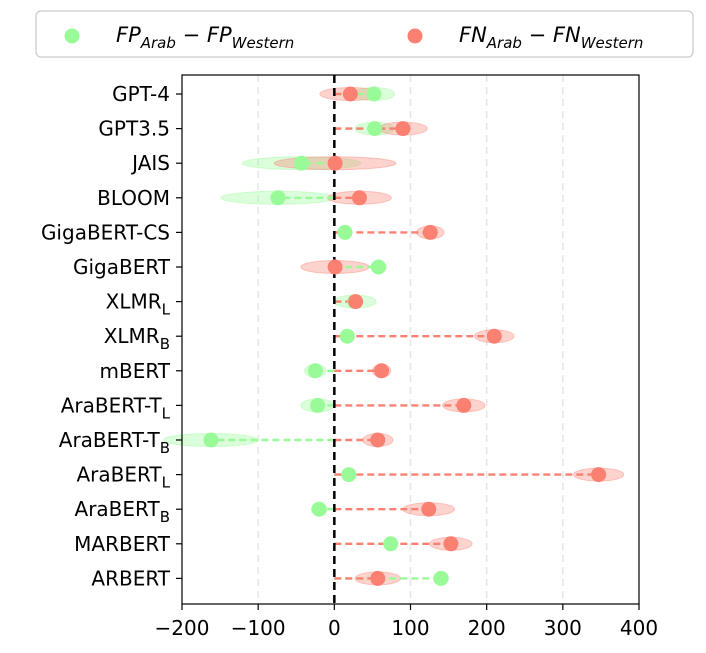  I want to click on y-tick-label: MARBERT, so click(122, 544).